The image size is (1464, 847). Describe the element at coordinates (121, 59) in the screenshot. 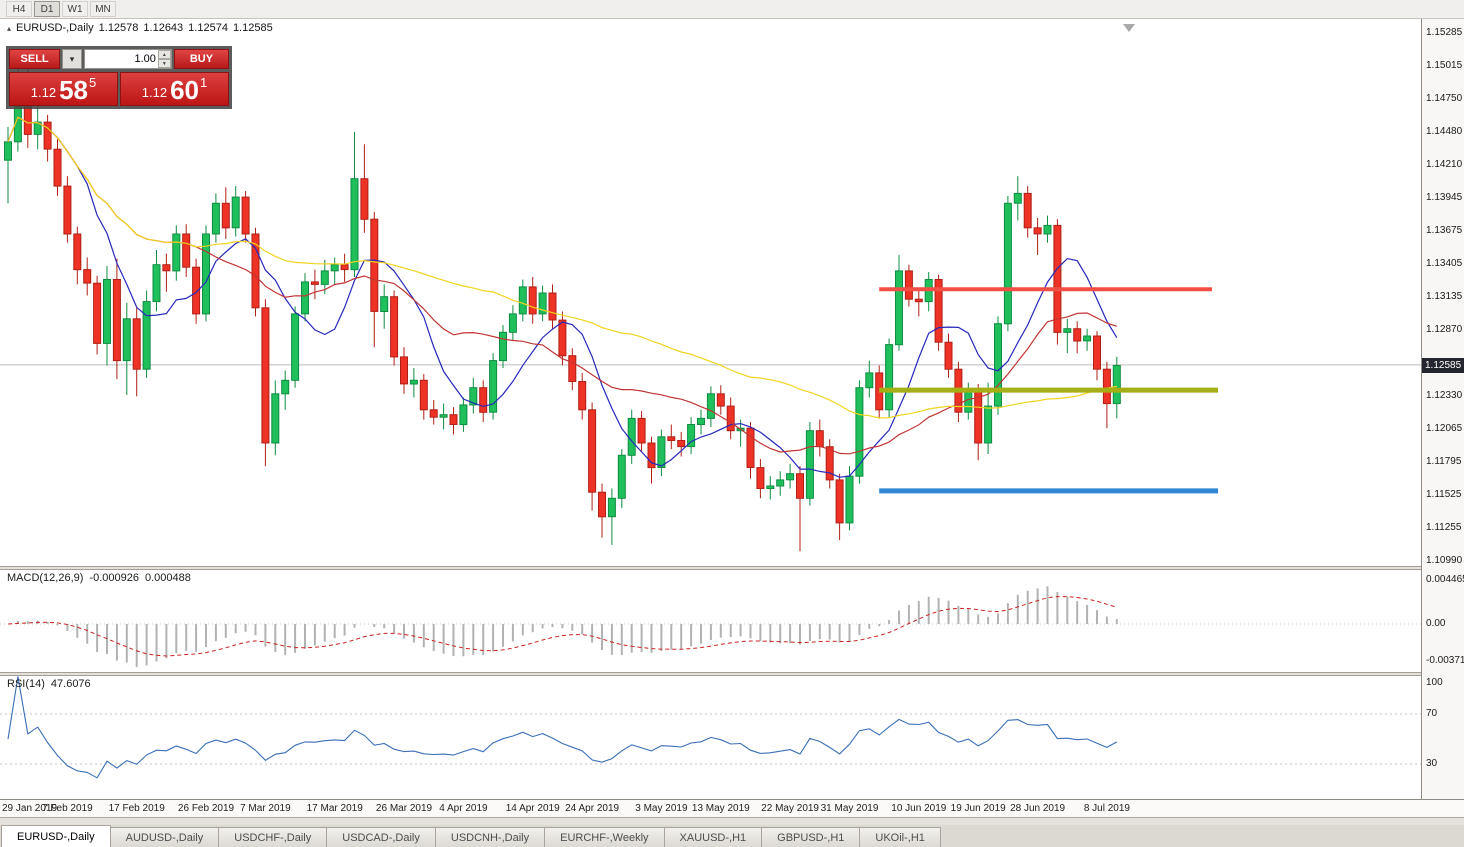

I see `volume-input` at that location.